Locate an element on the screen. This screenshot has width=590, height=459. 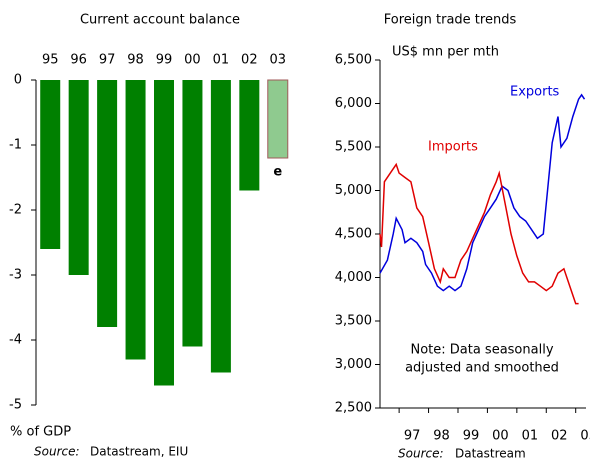
y-tick-label: -5 is located at coordinates (15, 405).